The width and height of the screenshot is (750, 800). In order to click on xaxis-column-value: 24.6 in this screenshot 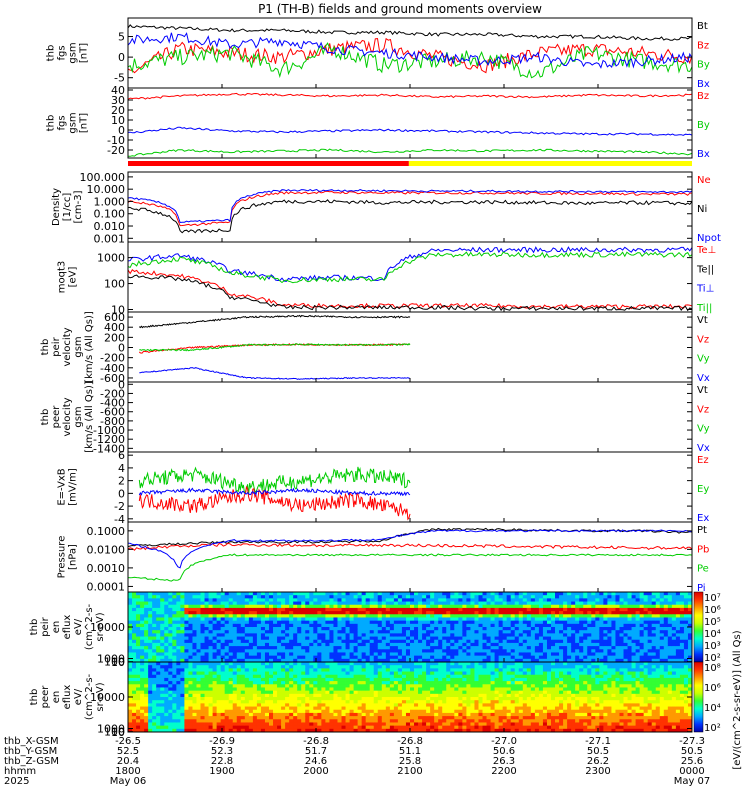, I will do `click(316, 761)`.